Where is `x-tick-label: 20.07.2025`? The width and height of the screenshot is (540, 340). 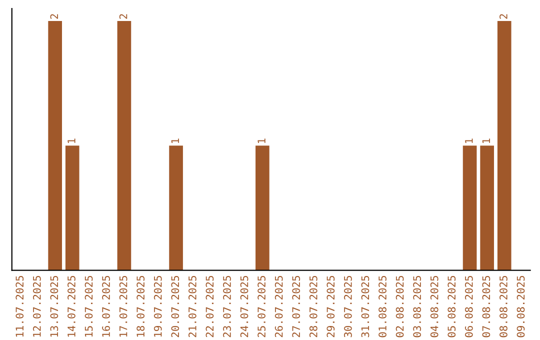
x-tick-label: 20.07.2025 is located at coordinates (175, 307).